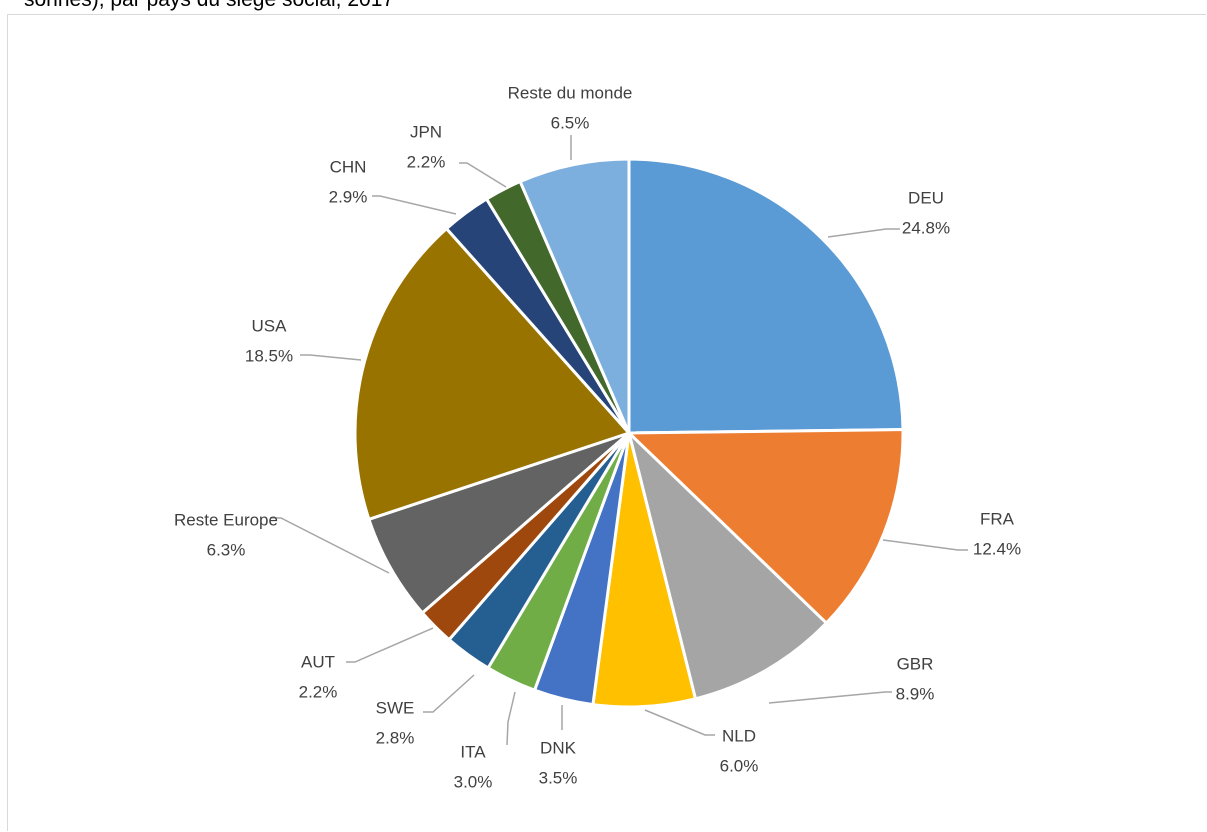 The width and height of the screenshot is (1207, 832). I want to click on slice-label-ita: ITA, so click(473, 751).